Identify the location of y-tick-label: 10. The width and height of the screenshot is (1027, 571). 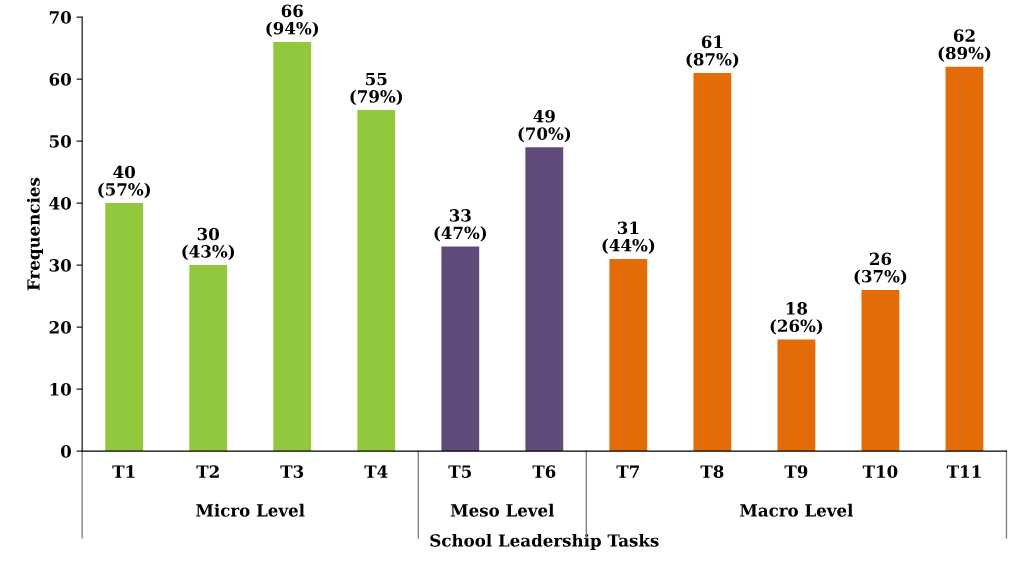
(60, 389).